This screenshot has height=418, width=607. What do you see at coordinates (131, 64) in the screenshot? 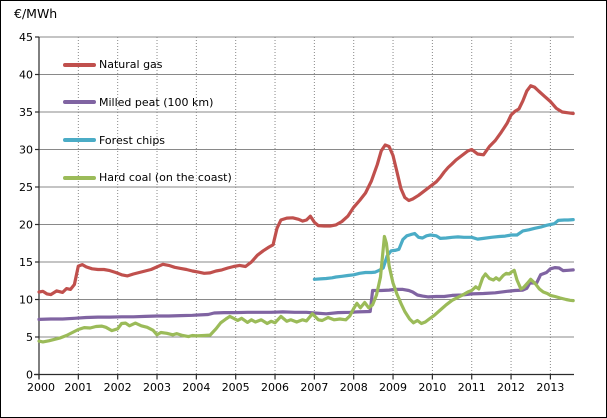
I see `legend-label-natural_gas: Natural gas` at bounding box center [131, 64].